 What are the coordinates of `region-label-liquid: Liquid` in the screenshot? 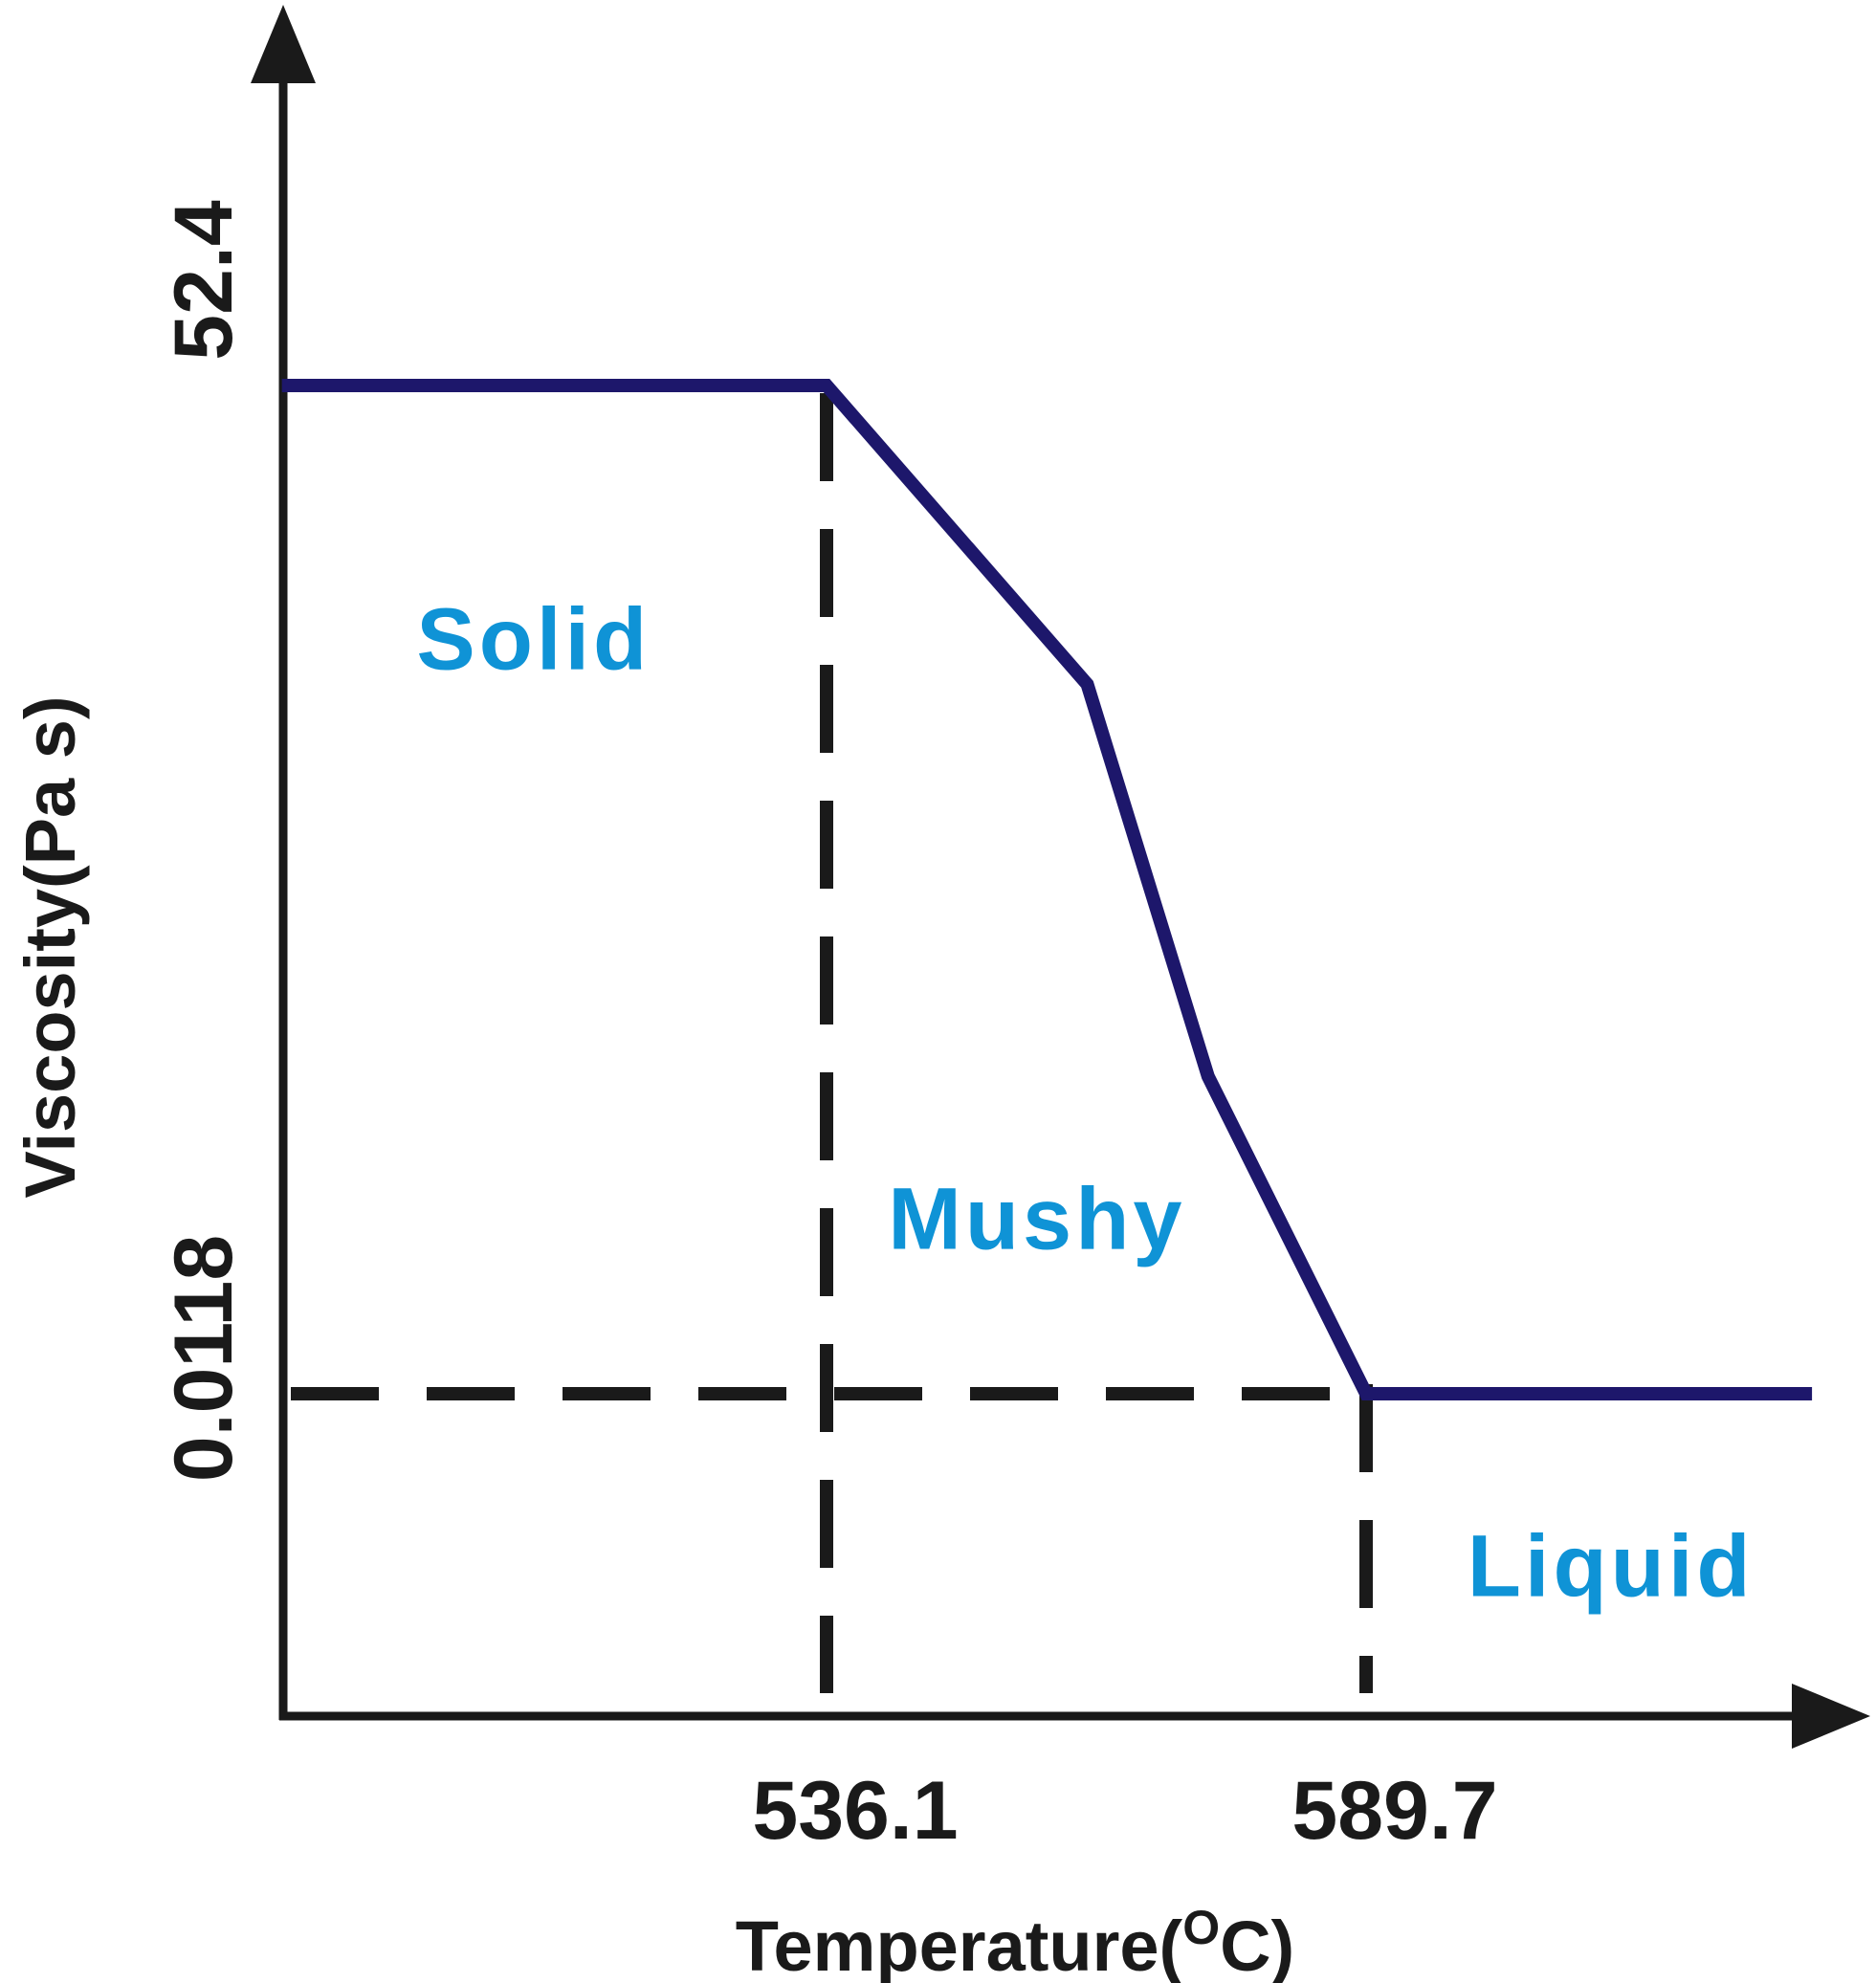 It's located at (1611, 1566).